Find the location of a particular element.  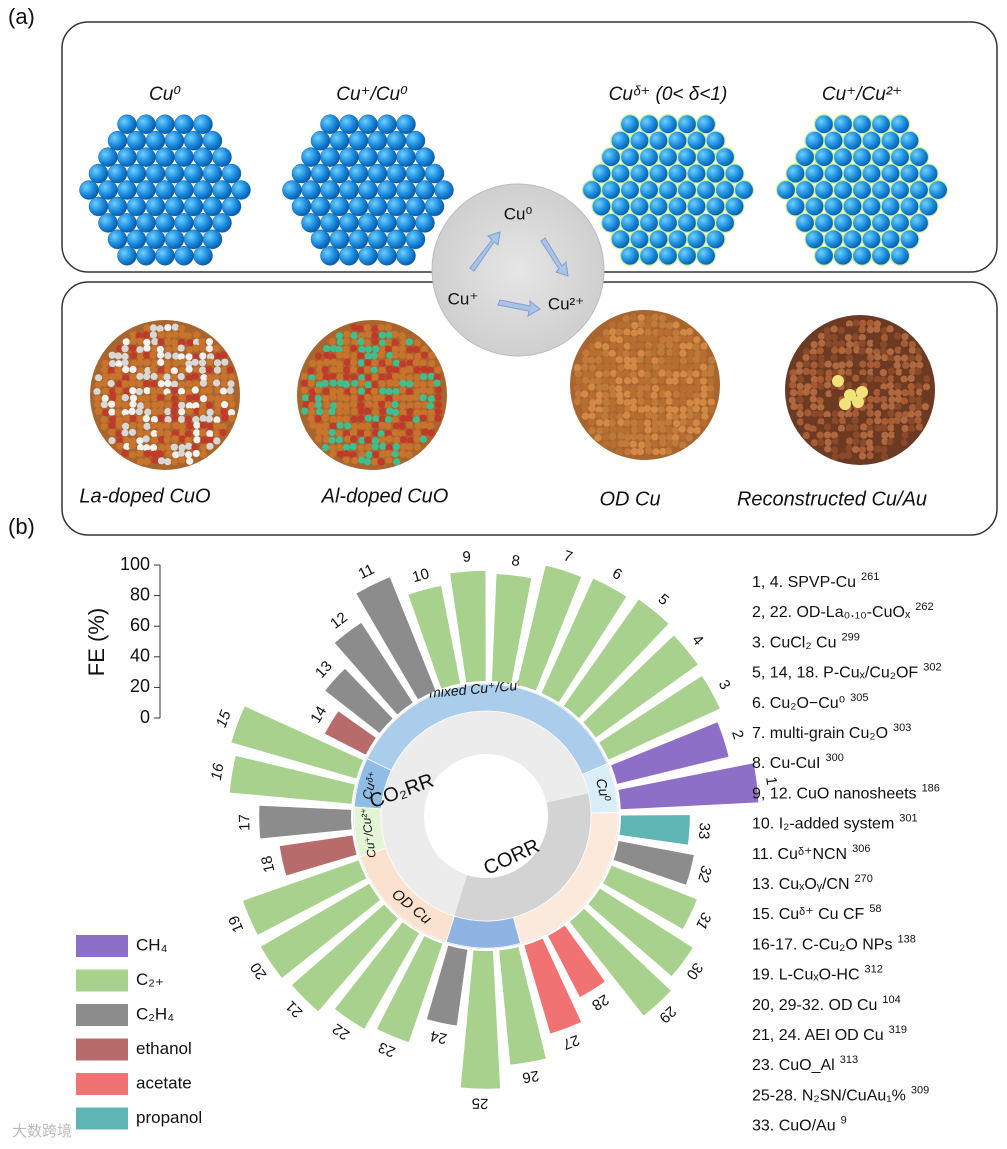

bar-label: 20 is located at coordinates (258, 970).